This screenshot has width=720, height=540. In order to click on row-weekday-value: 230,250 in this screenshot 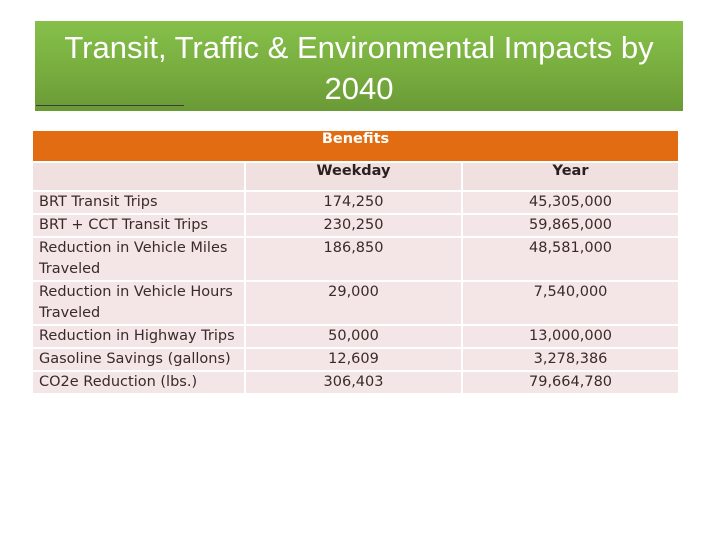, I will do `click(353, 225)`.